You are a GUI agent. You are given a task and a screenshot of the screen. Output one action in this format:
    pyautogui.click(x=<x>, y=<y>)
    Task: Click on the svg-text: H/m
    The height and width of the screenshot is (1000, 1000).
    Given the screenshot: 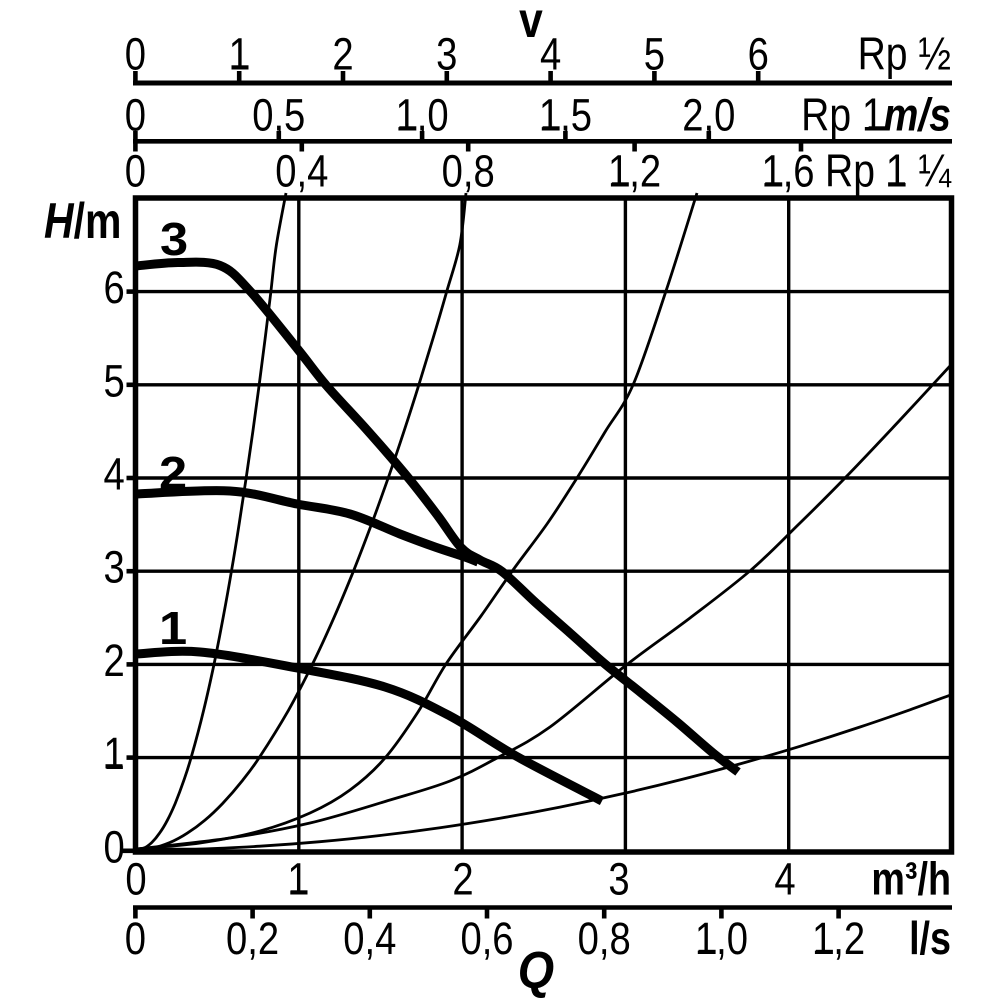 What is the action you would take?
    pyautogui.click(x=82, y=221)
    